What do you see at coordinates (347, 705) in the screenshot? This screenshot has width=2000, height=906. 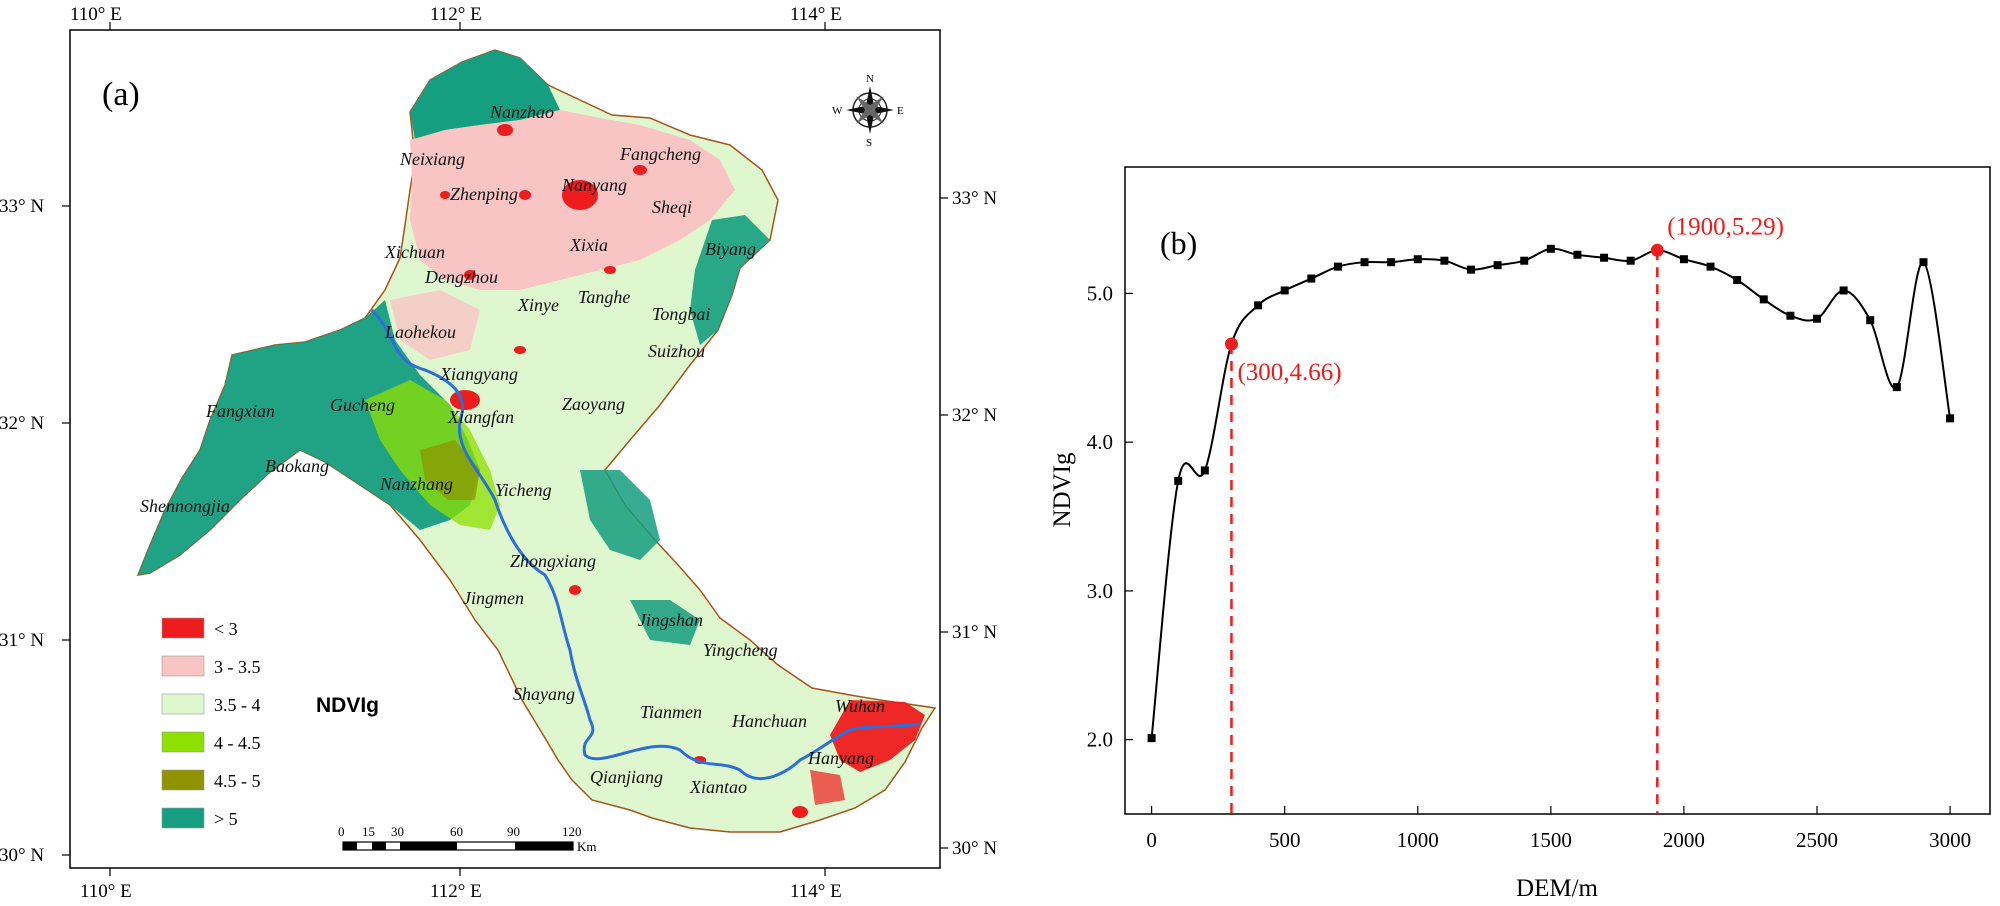 I see `legend-title: NDVIg` at bounding box center [347, 705].